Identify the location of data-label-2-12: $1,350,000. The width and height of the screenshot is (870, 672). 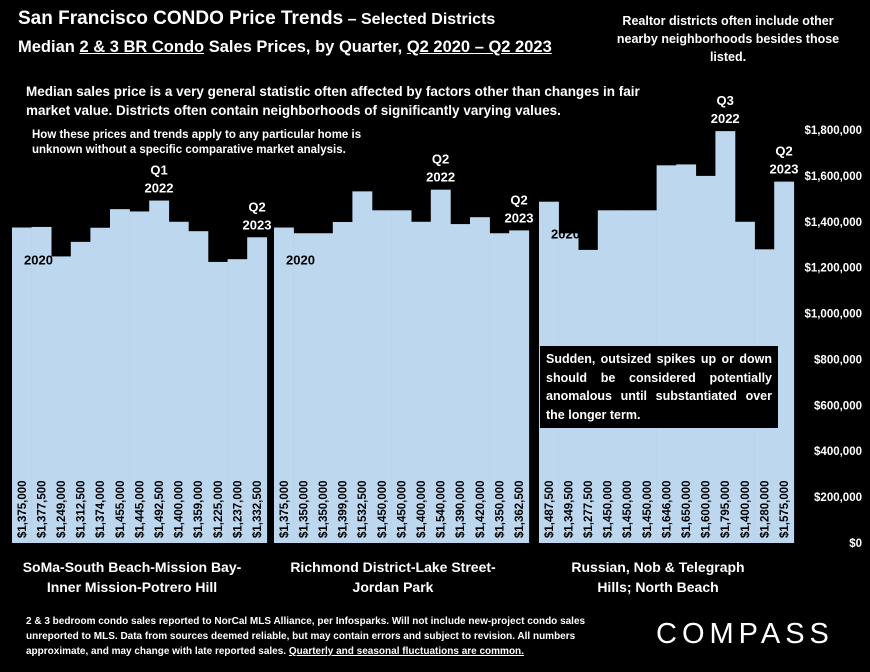
(500, 509).